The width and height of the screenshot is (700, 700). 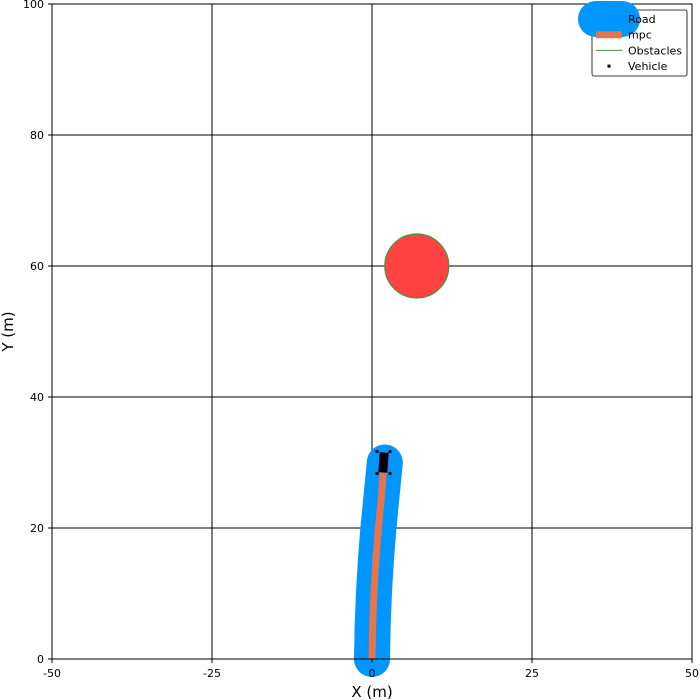 What do you see at coordinates (640, 35) in the screenshot?
I see `legend-label-mpc: mpc` at bounding box center [640, 35].